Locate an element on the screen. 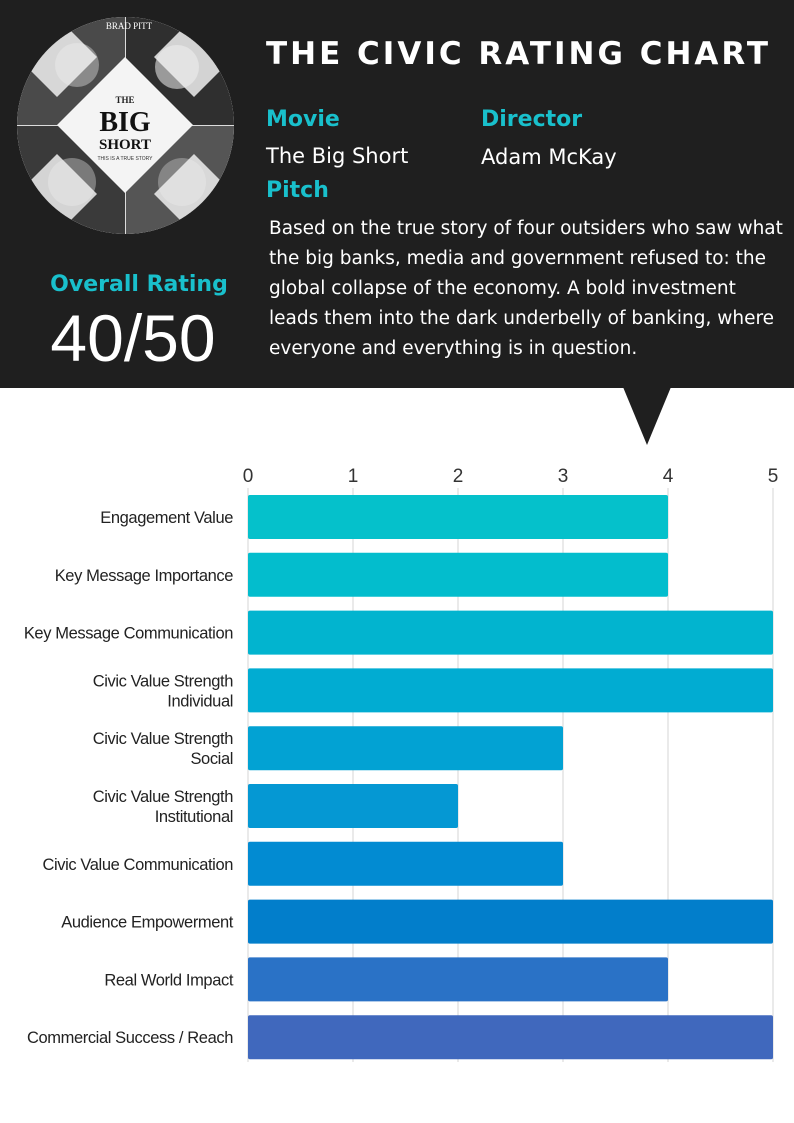  category-label: Key Message Importance is located at coordinates (144, 576).